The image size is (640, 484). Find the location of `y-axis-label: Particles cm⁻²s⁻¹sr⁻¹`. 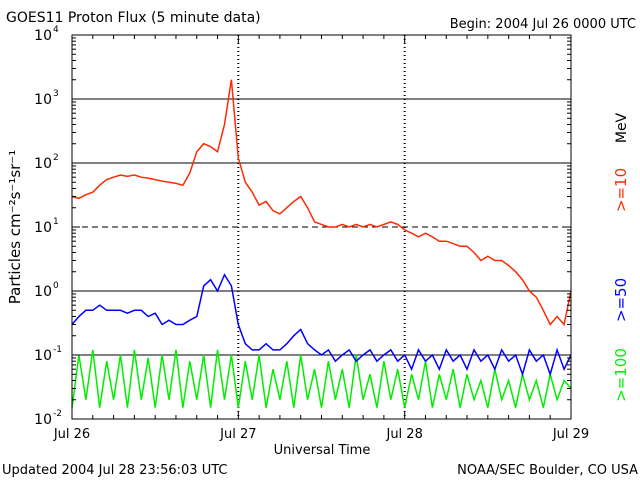

y-axis-label: Particles cm⁻²s⁻¹sr⁻¹ is located at coordinates (15, 227).